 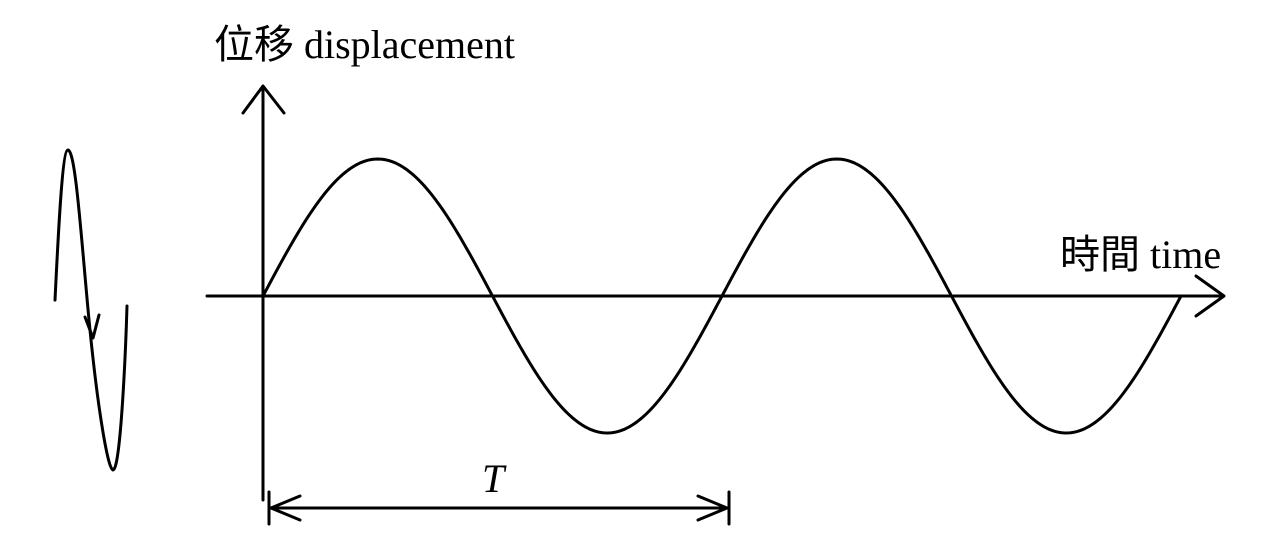 What do you see at coordinates (285, 508) in the screenshot?
I see `period-marker-left-arrowhead` at bounding box center [285, 508].